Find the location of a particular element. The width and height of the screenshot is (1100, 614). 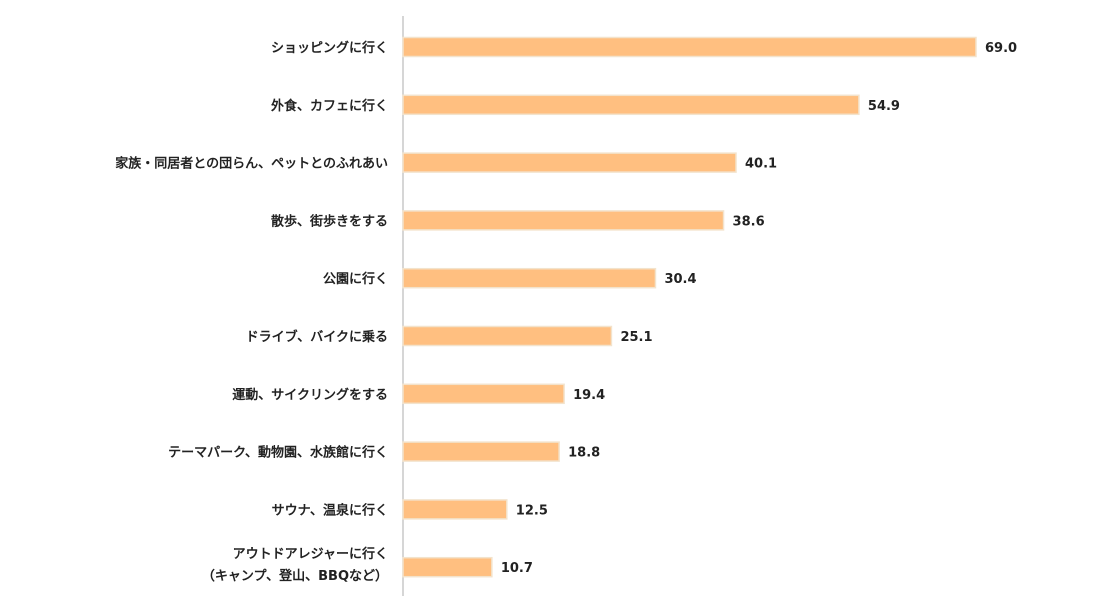

value-label: 18.8 is located at coordinates (584, 453).